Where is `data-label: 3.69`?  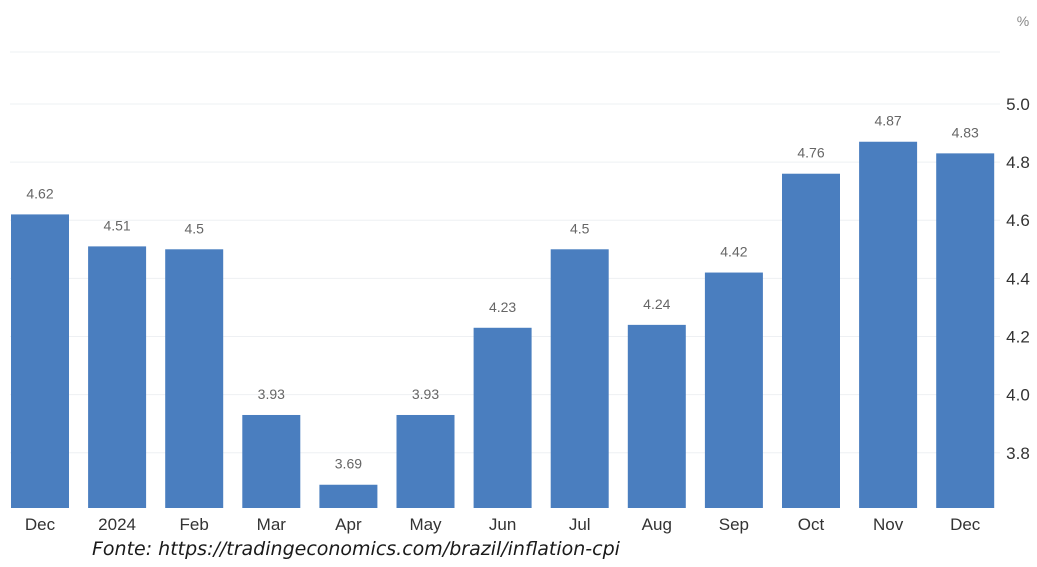
data-label: 3.69 is located at coordinates (348, 464).